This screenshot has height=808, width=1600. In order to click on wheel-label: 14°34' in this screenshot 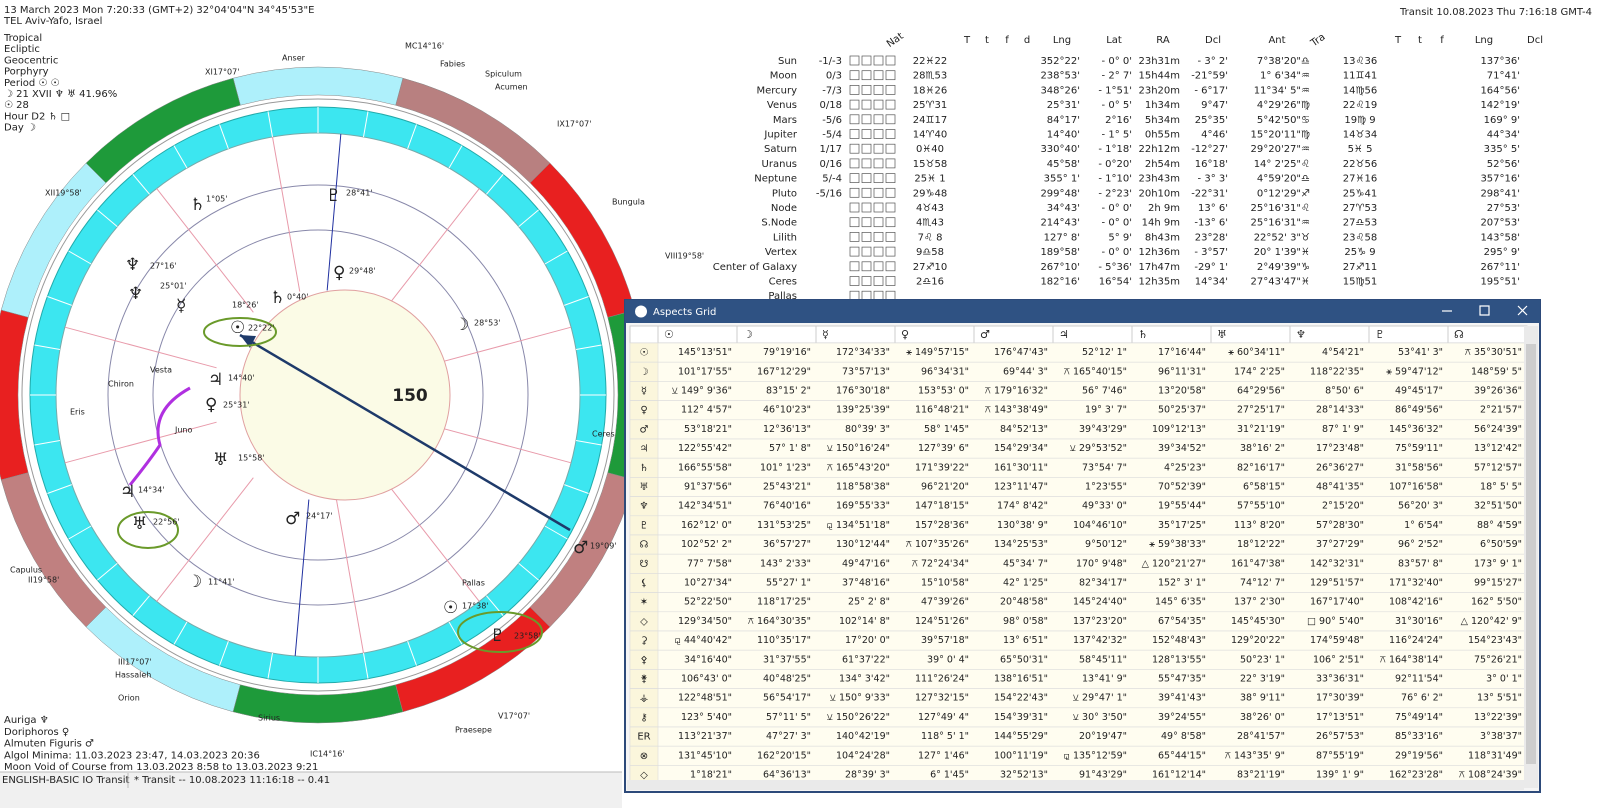, I will do `click(151, 490)`.